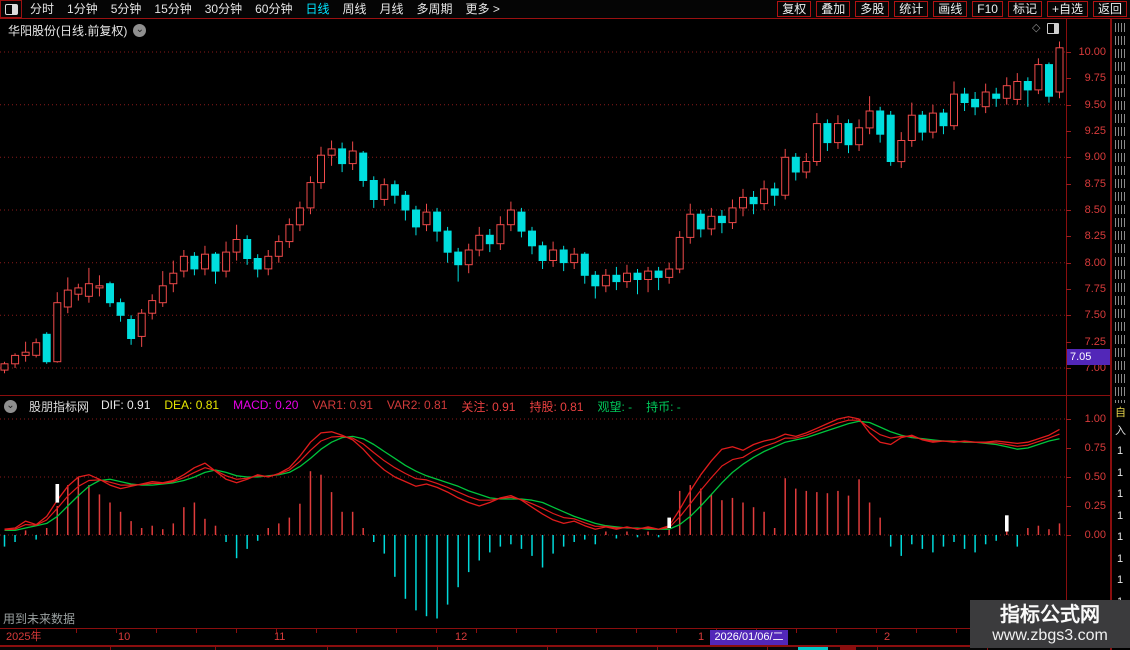  I want to click on date-highlight-badge: 2026/01/06/二, so click(749, 637).